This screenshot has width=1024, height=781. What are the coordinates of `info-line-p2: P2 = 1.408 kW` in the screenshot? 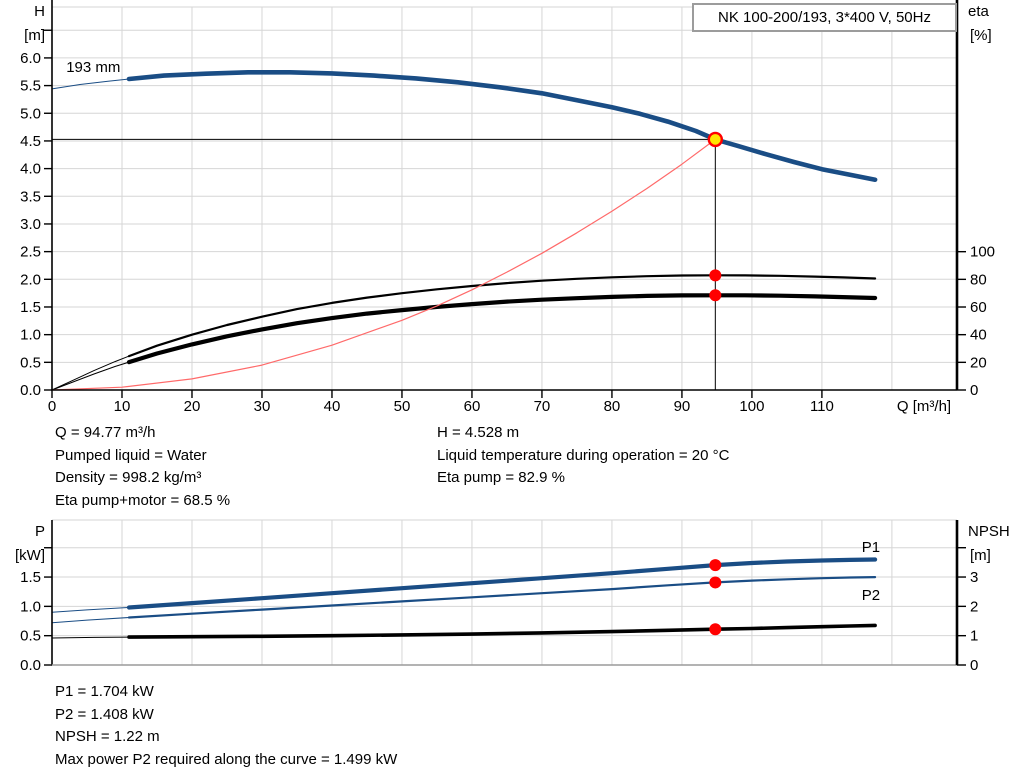 It's located at (104, 714).